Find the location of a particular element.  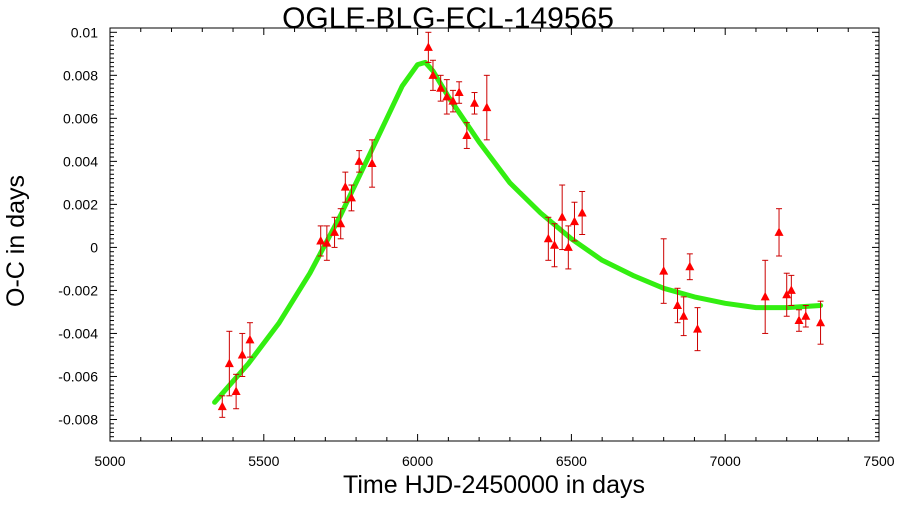

x-tick-label: 7000 is located at coordinates (725, 461).